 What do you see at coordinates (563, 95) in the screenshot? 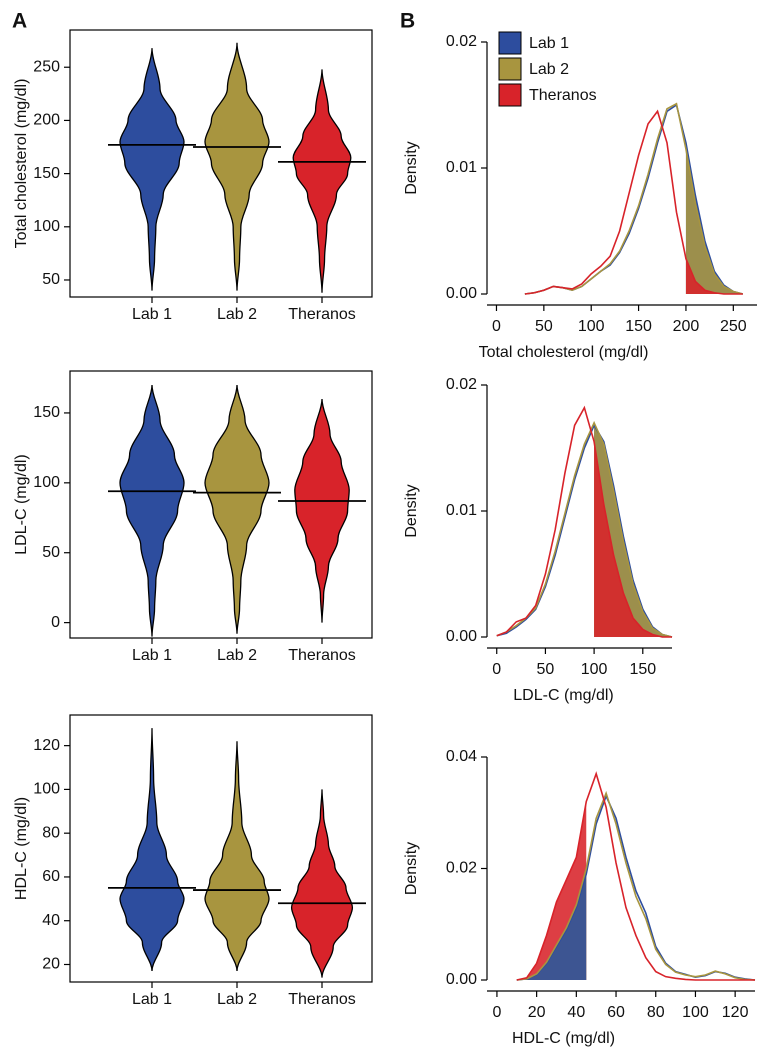
I see `legend-label: Theranos` at bounding box center [563, 95].